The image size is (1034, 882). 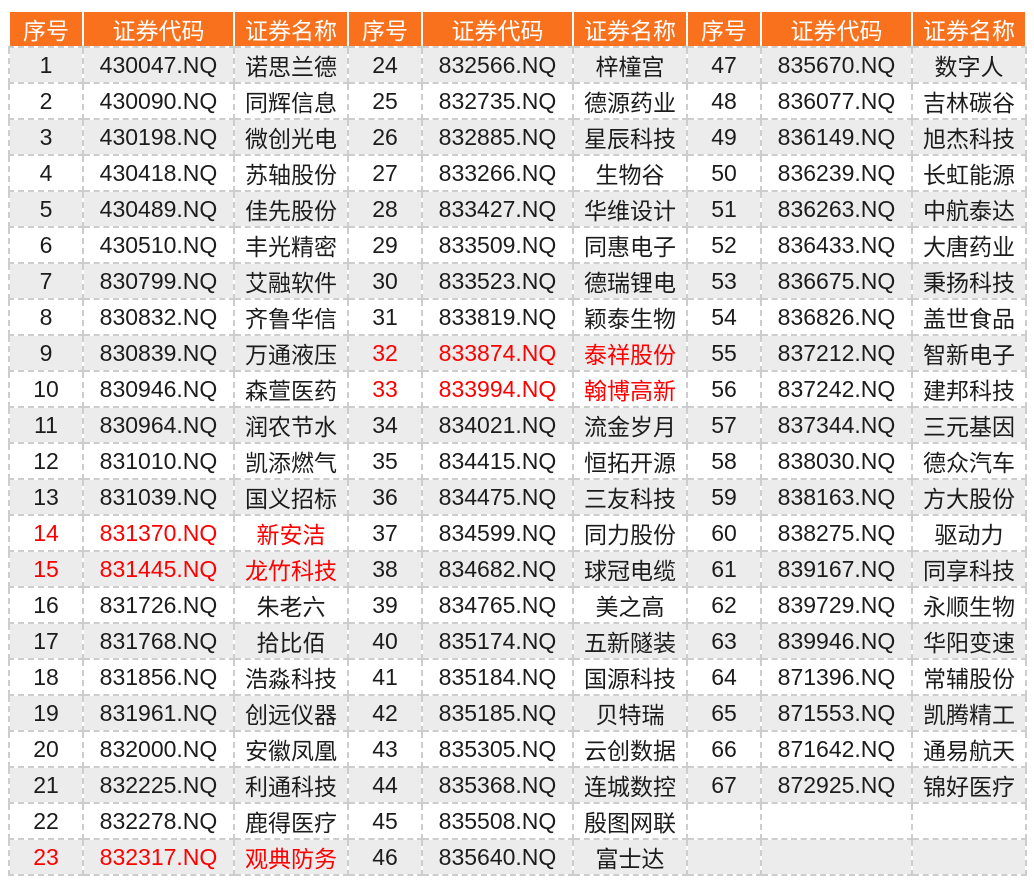 What do you see at coordinates (724, 569) in the screenshot?
I see `seq-cell: 61` at bounding box center [724, 569].